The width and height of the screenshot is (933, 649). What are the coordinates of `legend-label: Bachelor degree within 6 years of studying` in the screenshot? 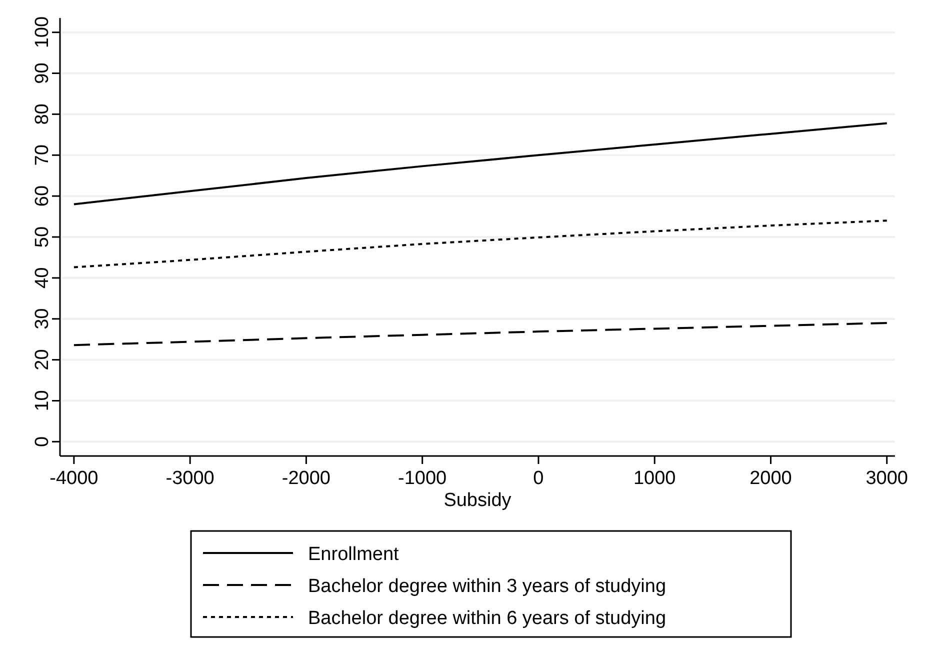 It's located at (487, 618).